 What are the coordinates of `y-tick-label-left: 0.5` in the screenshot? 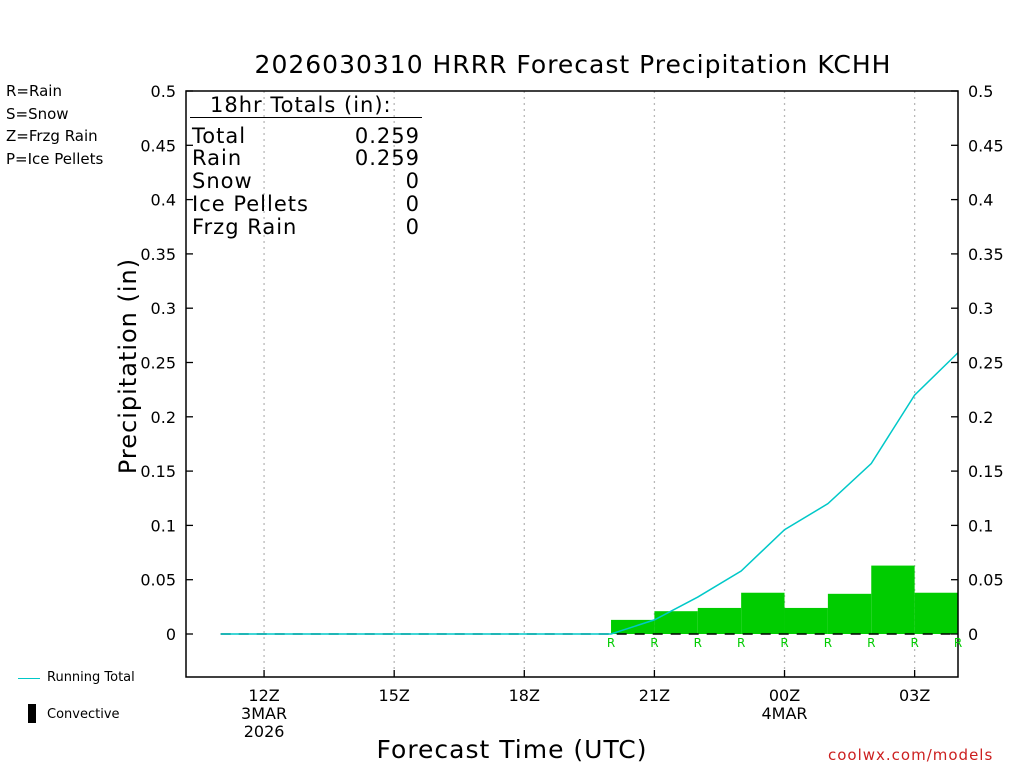 It's located at (163, 91).